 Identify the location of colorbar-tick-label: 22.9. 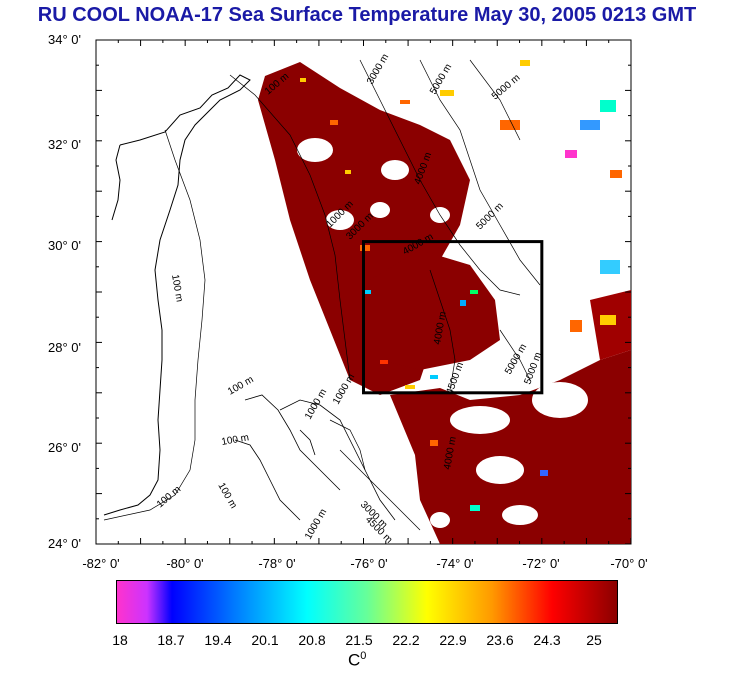
(453, 640).